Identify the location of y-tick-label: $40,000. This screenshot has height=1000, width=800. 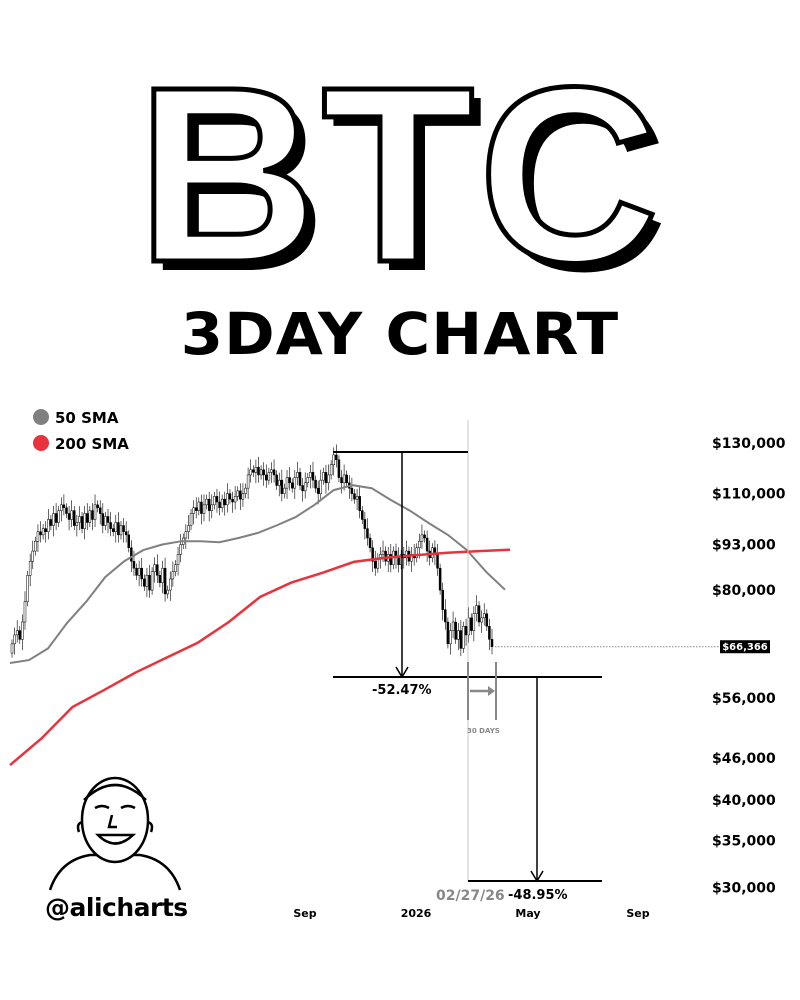
(744, 801).